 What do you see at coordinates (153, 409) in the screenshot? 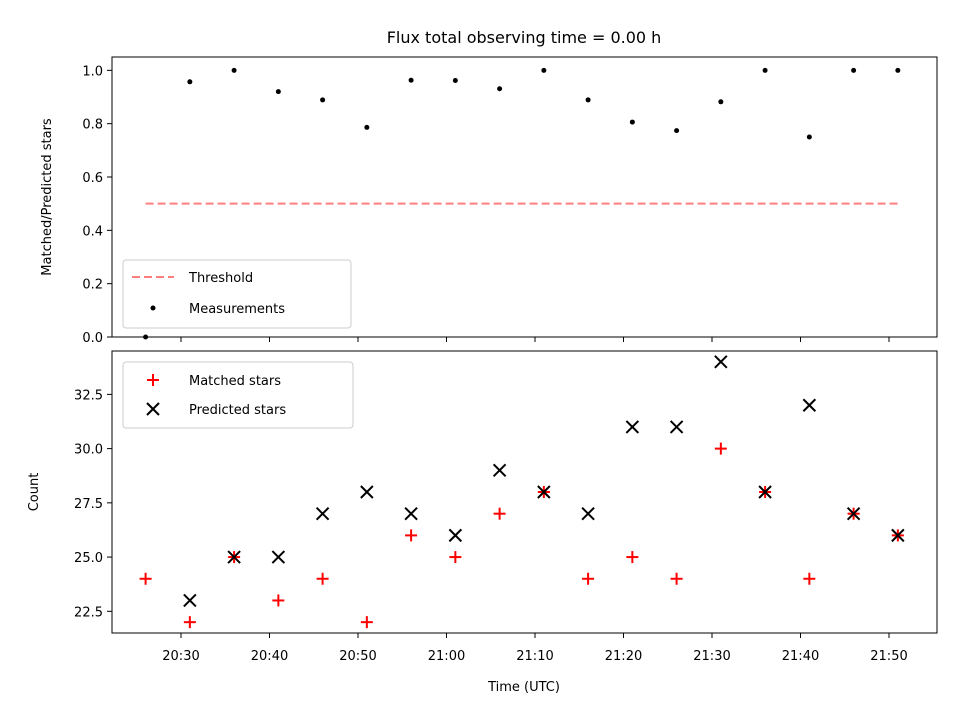
I see `legend-predicted-swatch` at bounding box center [153, 409].